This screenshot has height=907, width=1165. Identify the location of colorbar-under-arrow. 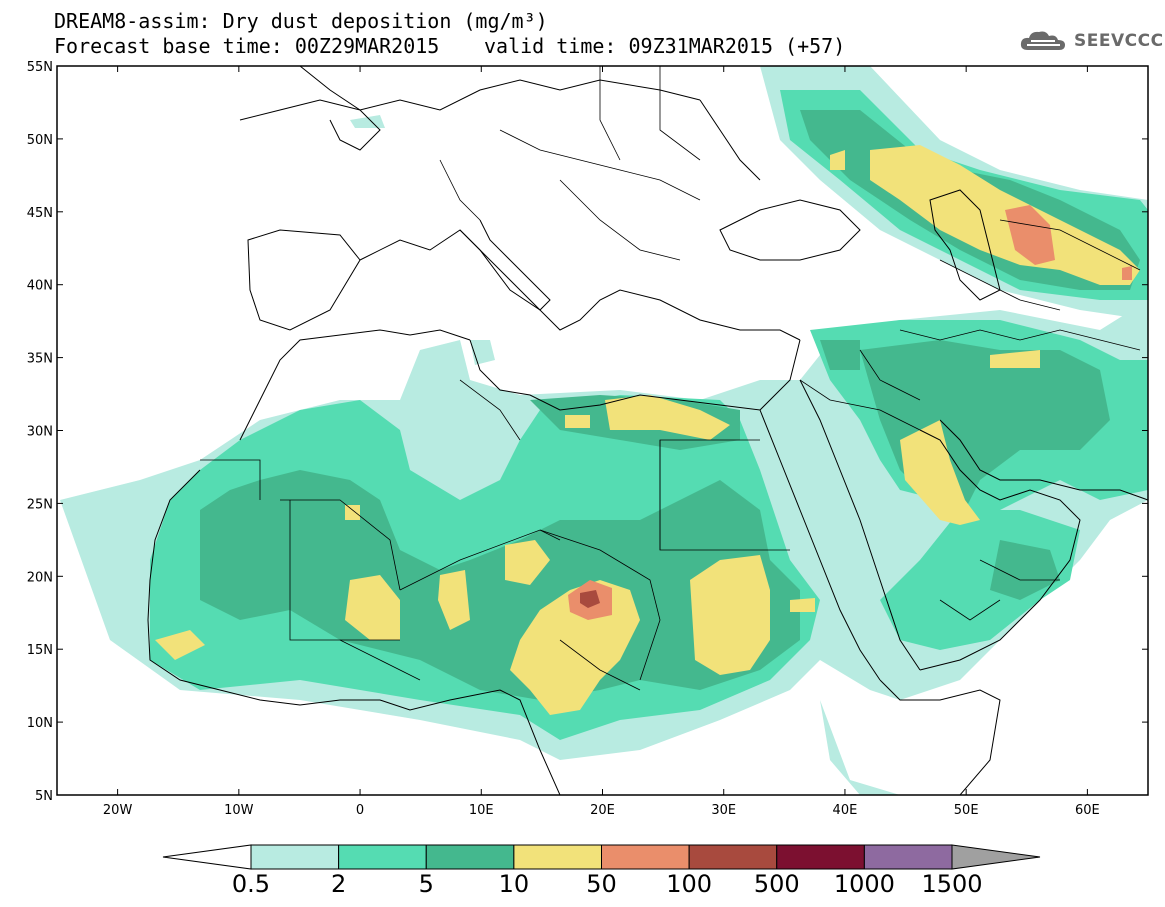
(207, 857).